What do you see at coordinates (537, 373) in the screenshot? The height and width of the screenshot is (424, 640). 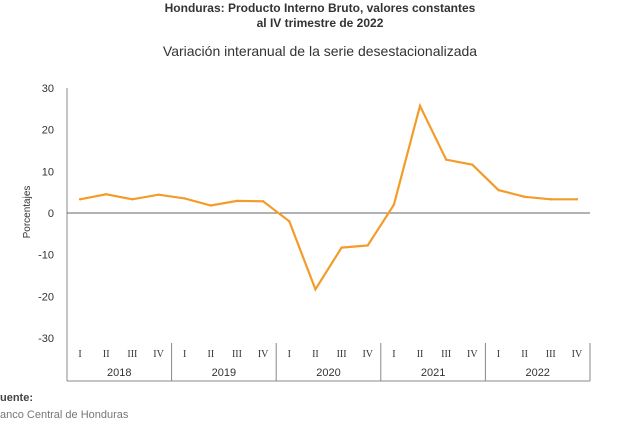 I see `year-label: 2022` at bounding box center [537, 373].